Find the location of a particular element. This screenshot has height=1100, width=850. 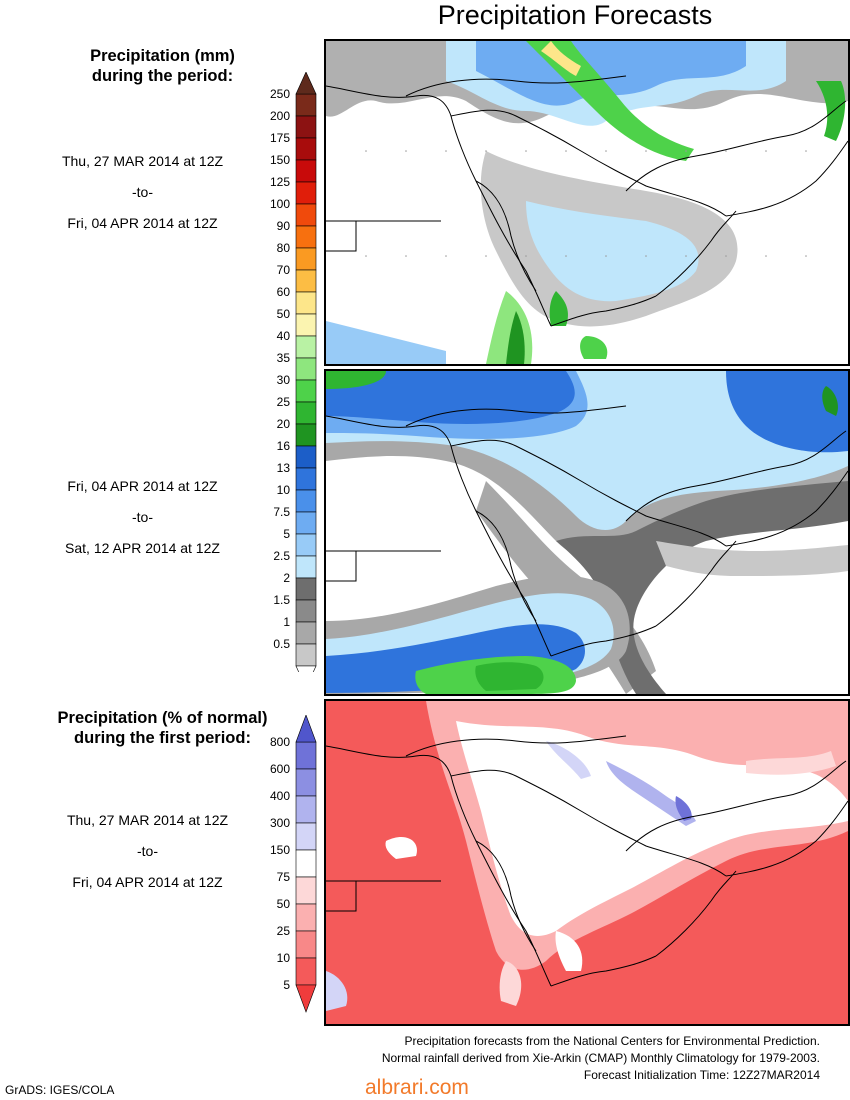

percent-legend-heading-line1: Precipitation (% of normal) is located at coordinates (162, 718).